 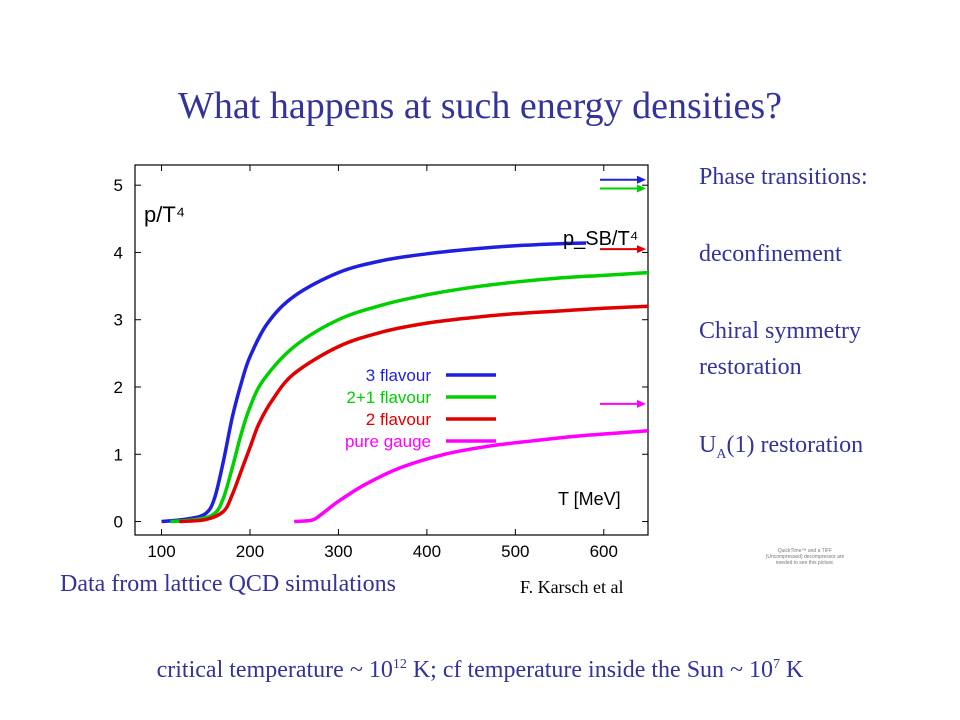 I want to click on y-tick-label-4: 4, so click(x=118, y=252).